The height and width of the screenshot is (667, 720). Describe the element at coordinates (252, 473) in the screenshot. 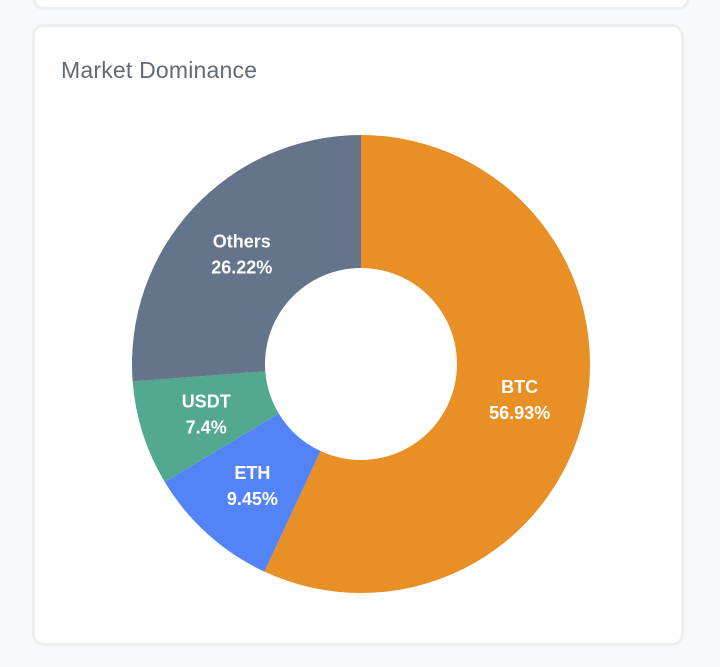

I see `slice-label-eth: ETH` at that location.